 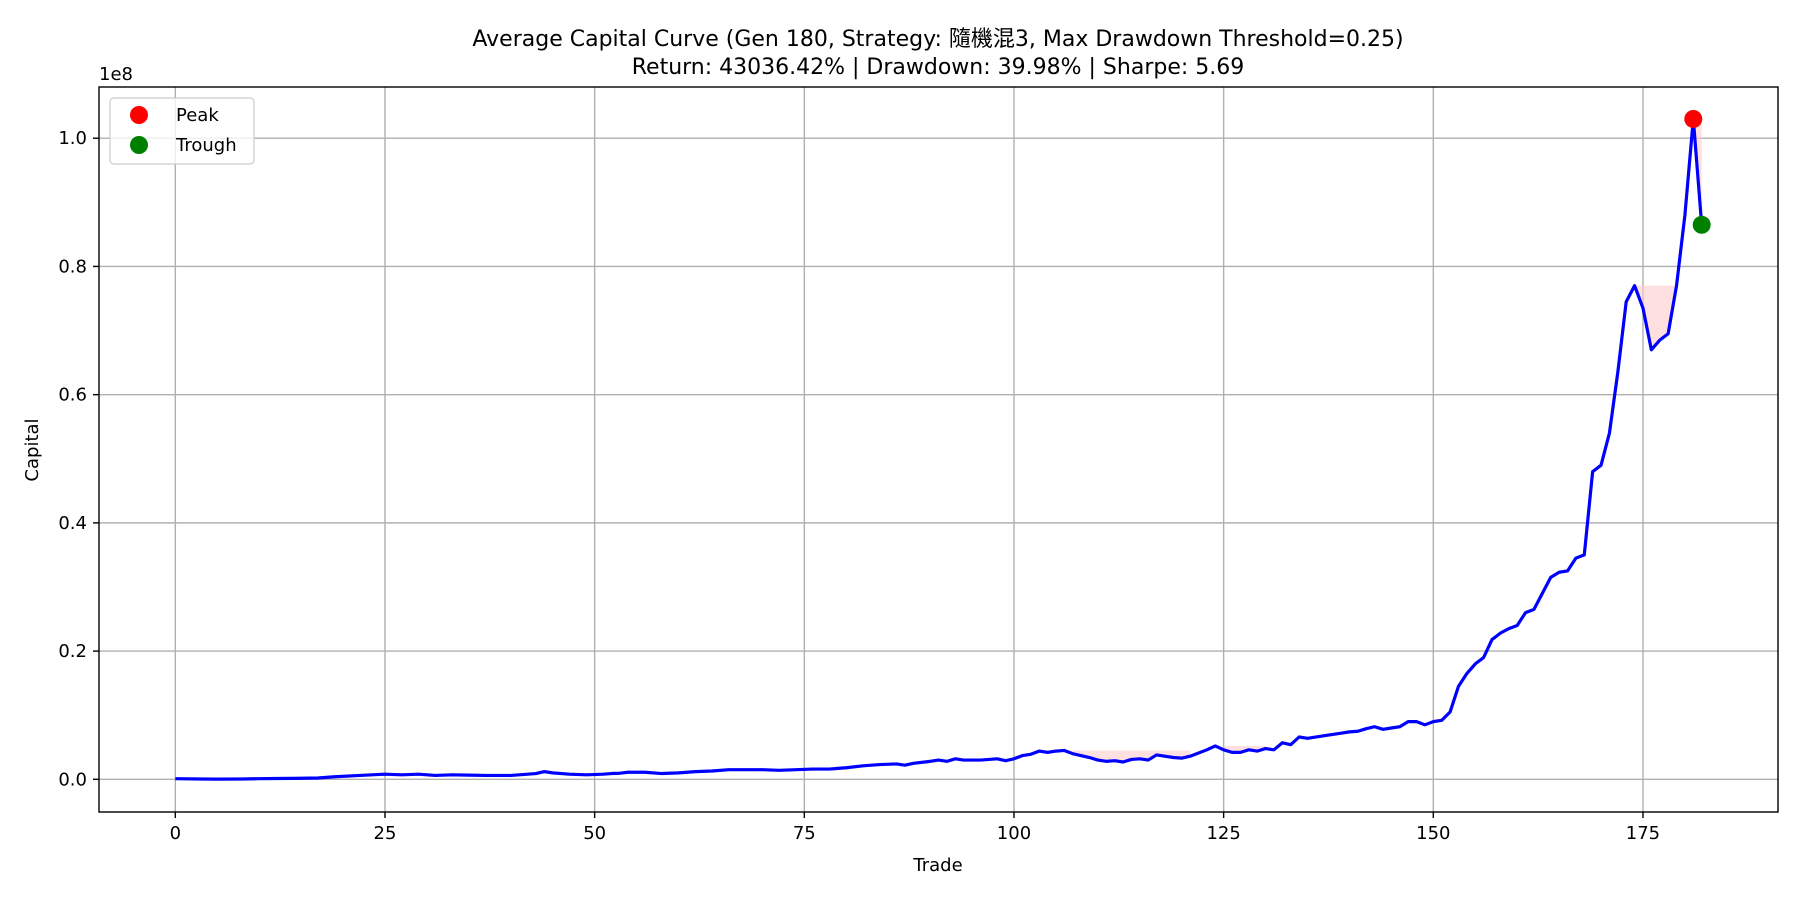 I want to click on y-scale-label: 1e8, so click(x=116, y=74).